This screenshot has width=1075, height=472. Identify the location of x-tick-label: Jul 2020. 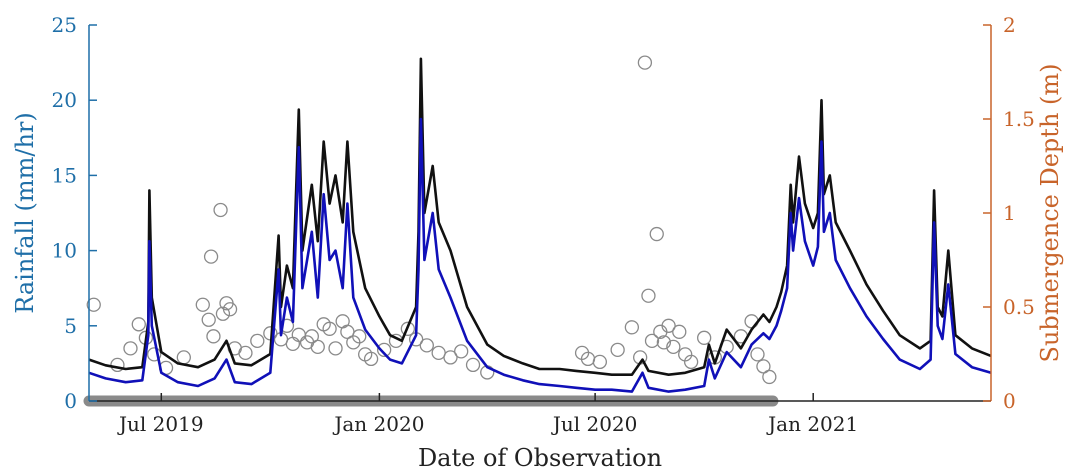
(594, 424).